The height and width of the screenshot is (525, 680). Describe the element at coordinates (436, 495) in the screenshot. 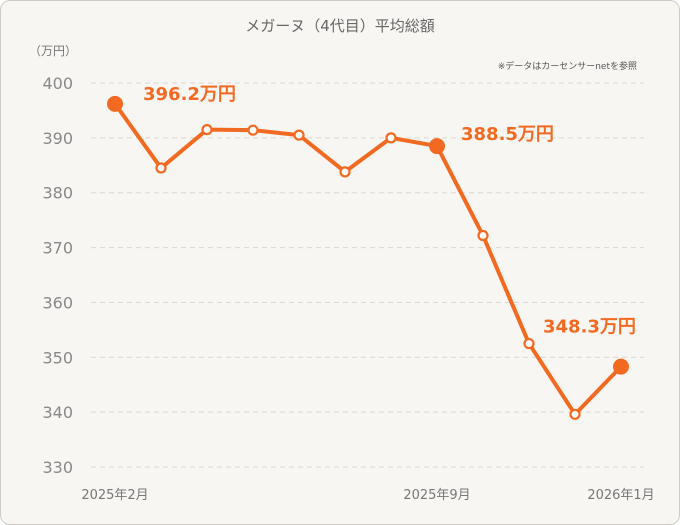

I see `x-tick-label: 2025年9月` at that location.